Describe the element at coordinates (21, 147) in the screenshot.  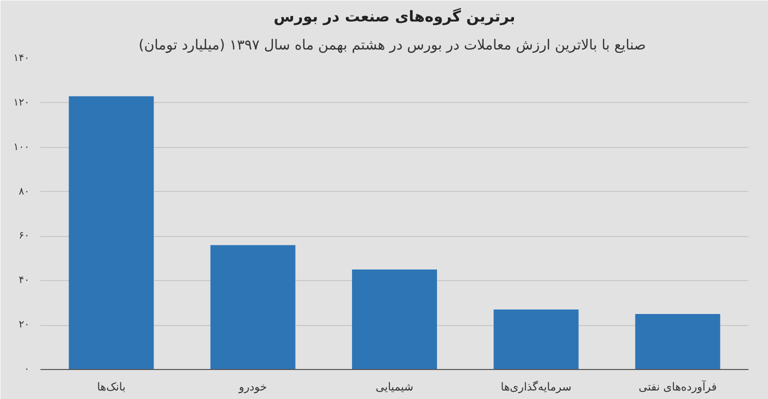
I see `y-tick-label: ۱۰۰` at that location.